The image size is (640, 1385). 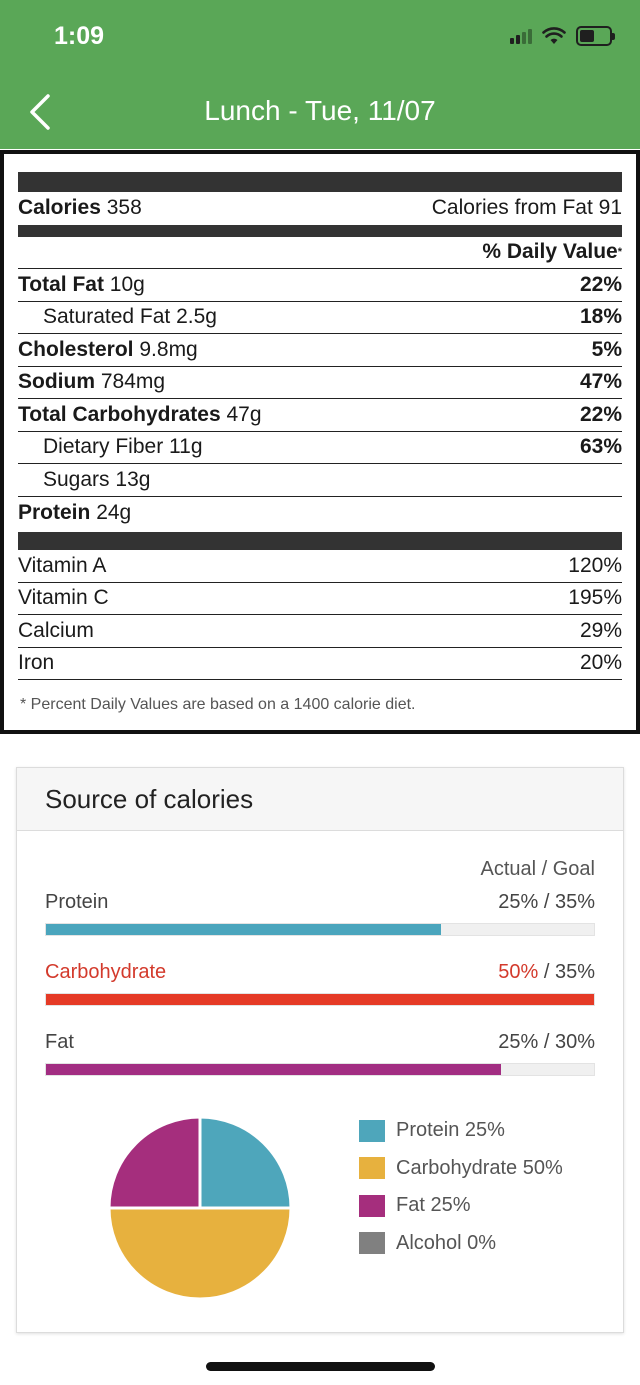 What do you see at coordinates (554, 35) in the screenshot?
I see `wifi-icon` at bounding box center [554, 35].